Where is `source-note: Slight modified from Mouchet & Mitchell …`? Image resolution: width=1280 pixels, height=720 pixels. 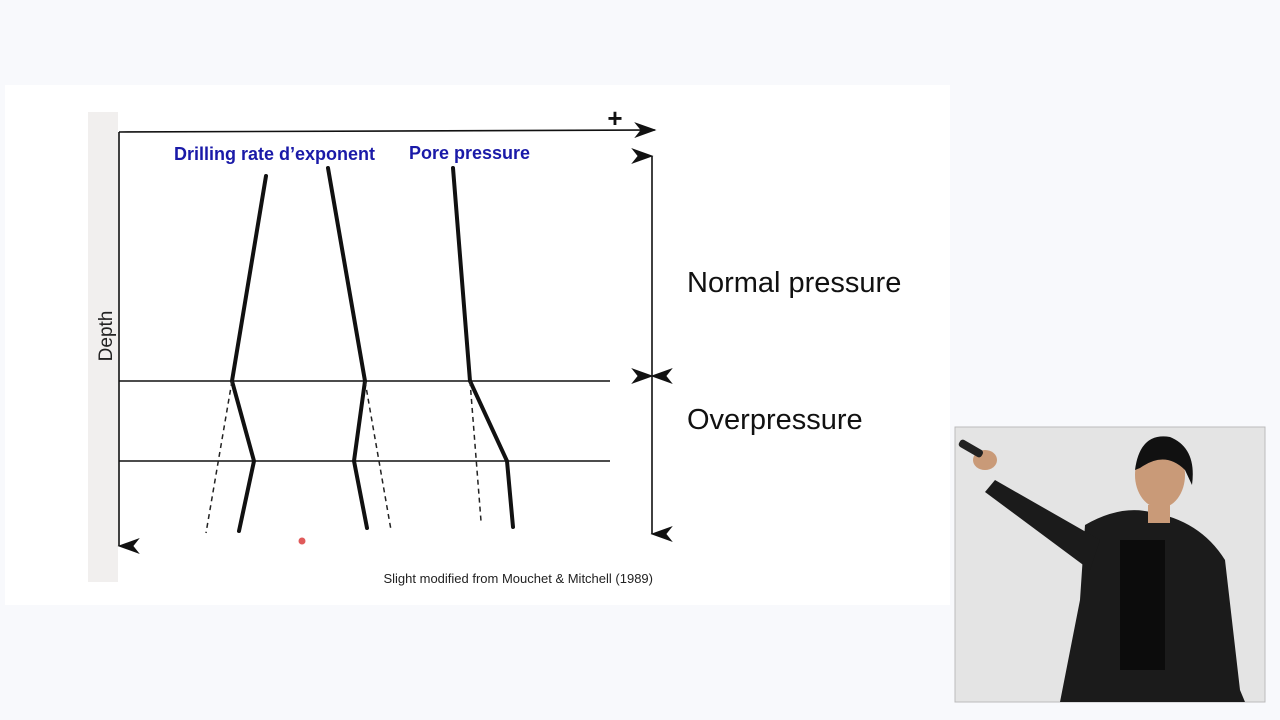
source-note: Slight modified from Mouchet & Mitchell … is located at coordinates (518, 578).